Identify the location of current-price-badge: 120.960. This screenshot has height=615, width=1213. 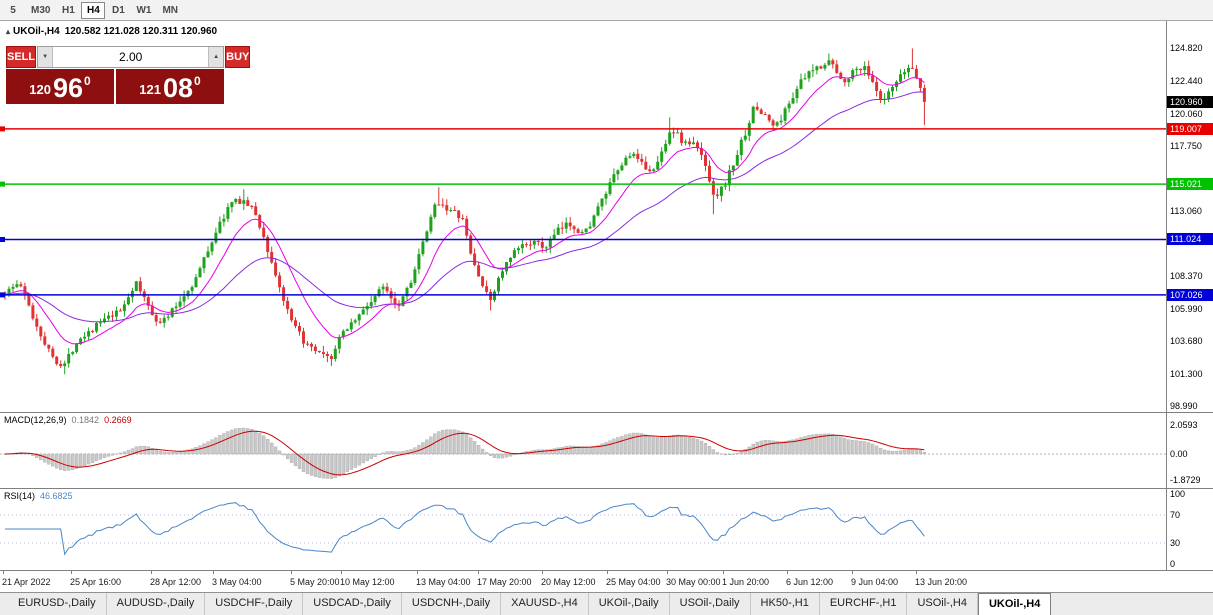
(1190, 101).